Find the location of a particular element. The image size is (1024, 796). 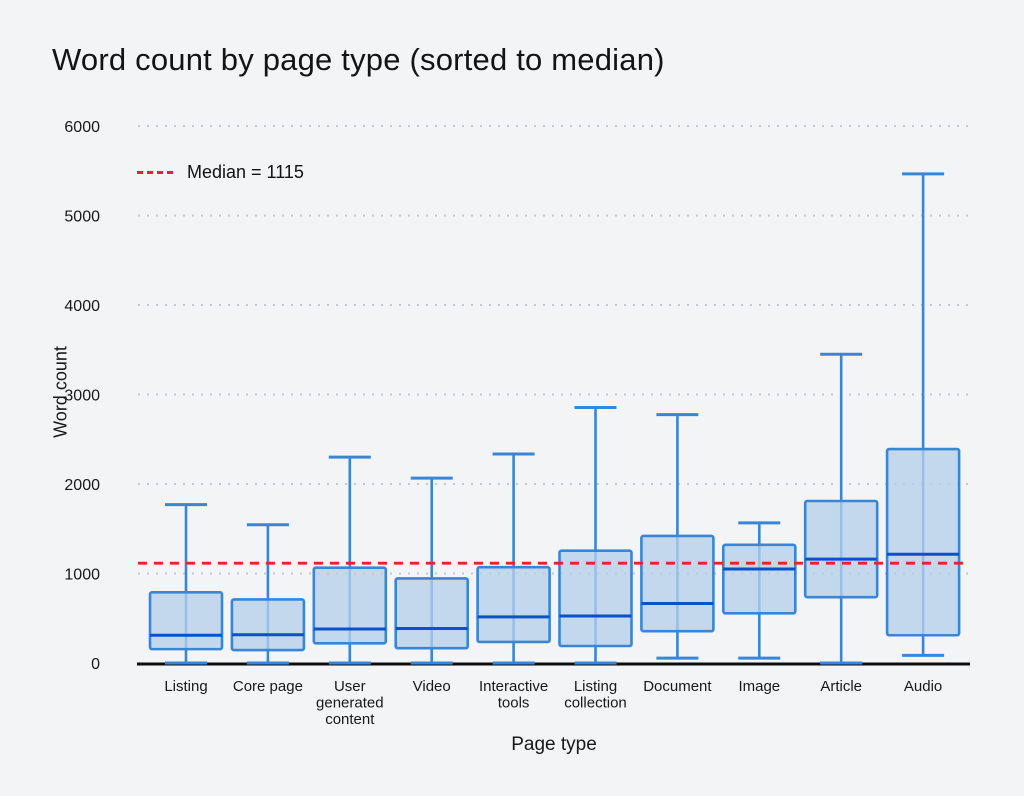

x-tick-label-interactive-tools: Interactive tools is located at coordinates (513, 695).